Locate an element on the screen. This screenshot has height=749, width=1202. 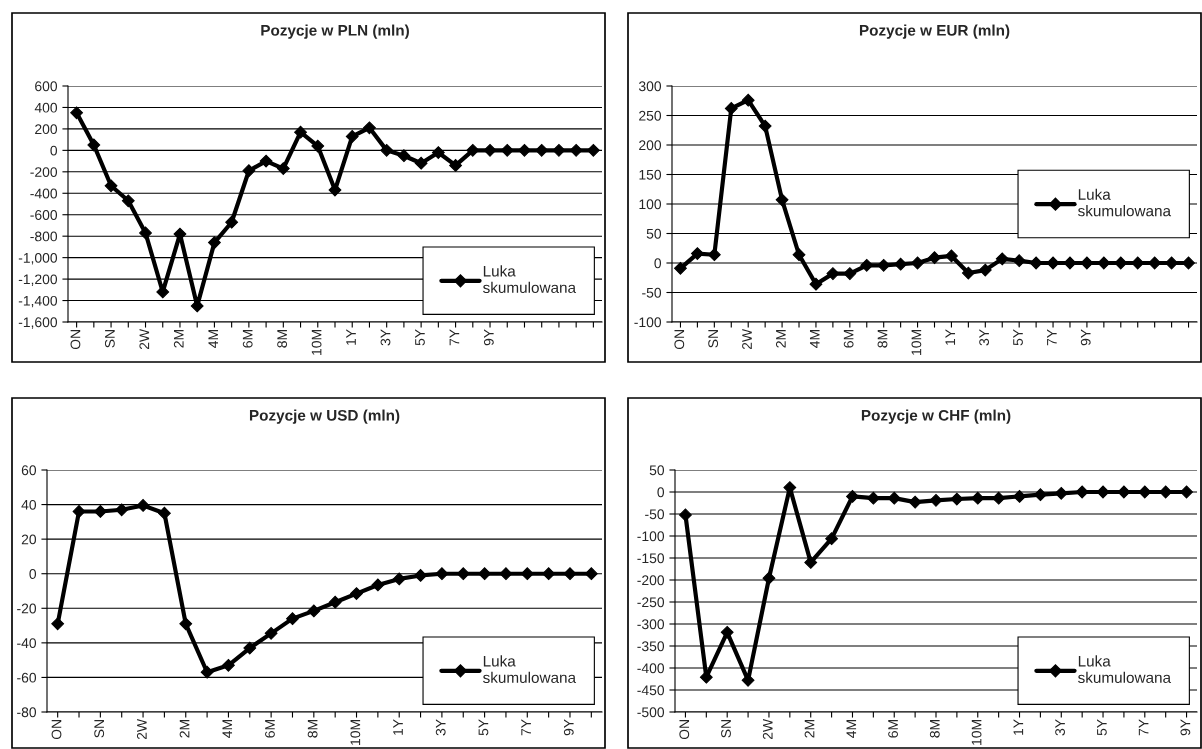
y-tick-label: -1,000 is located at coordinates (38, 258).